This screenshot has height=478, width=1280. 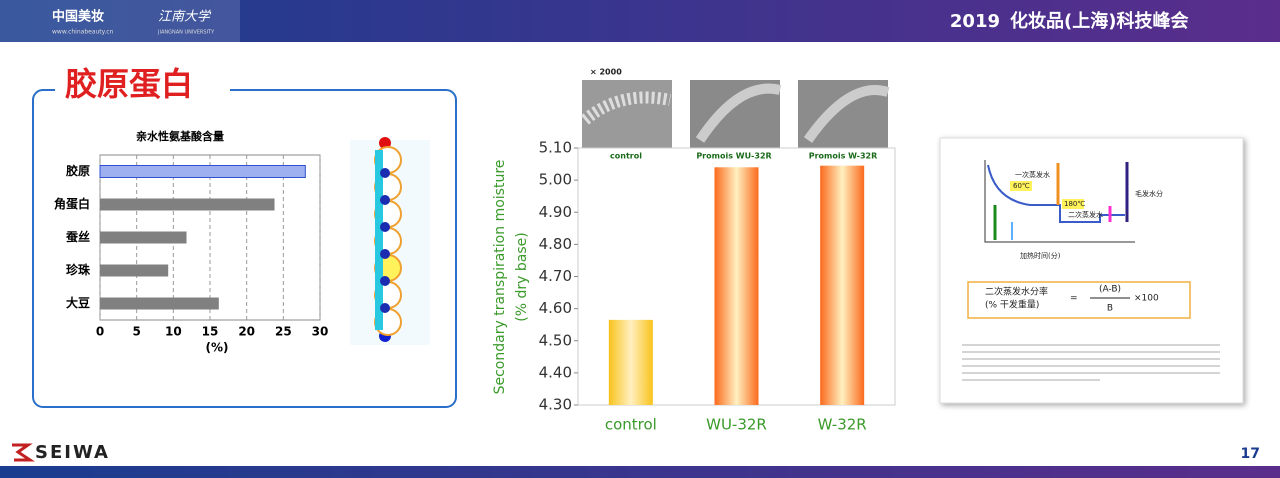 What do you see at coordinates (78, 302) in the screenshot?
I see `y-tick-label: 大豆` at bounding box center [78, 302].